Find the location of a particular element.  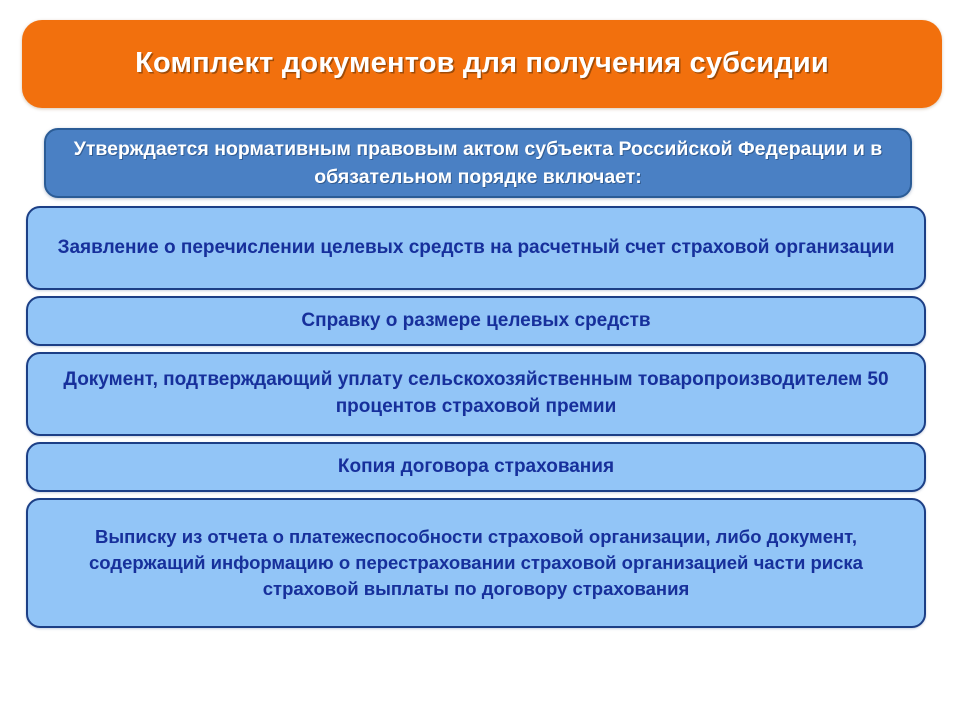

list-item-text: Копия договора страхования is located at coordinates (476, 466).